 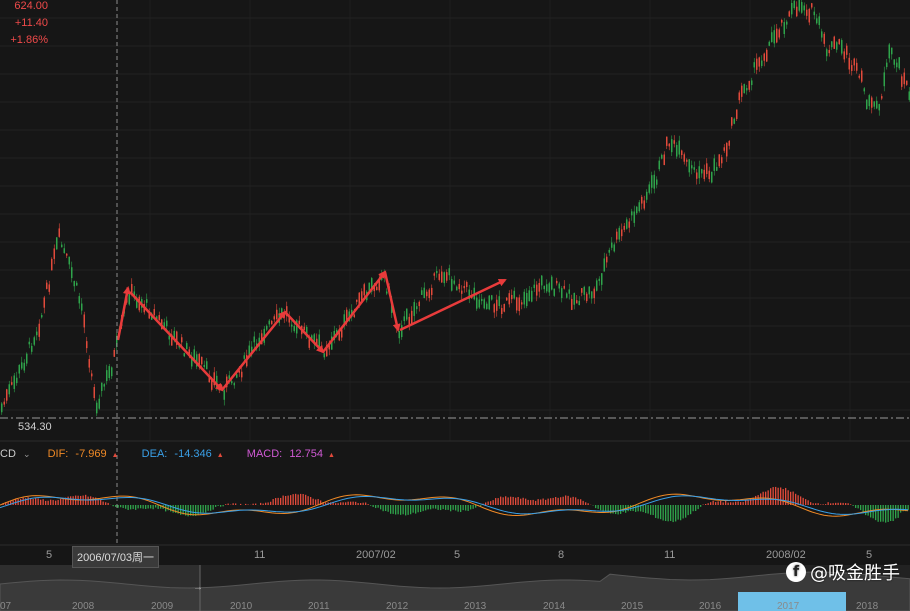 What do you see at coordinates (91, 454) in the screenshot?
I see `dif-value: -7.969` at bounding box center [91, 454].